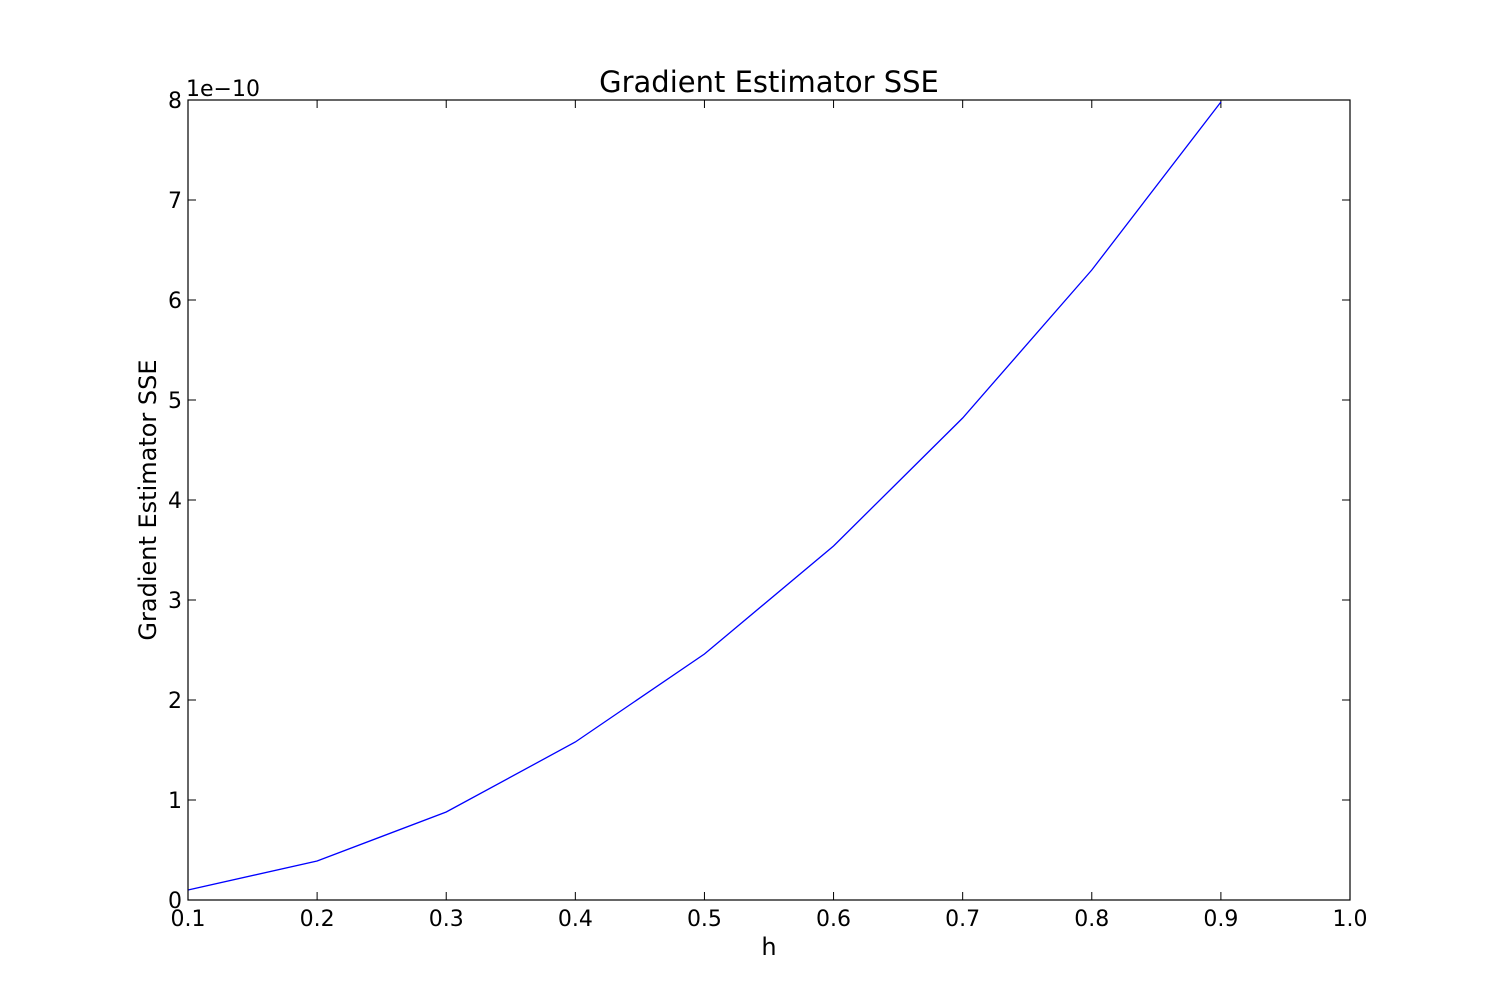  What do you see at coordinates (175, 701) in the screenshot?
I see `y-tick-label: 2` at bounding box center [175, 701].